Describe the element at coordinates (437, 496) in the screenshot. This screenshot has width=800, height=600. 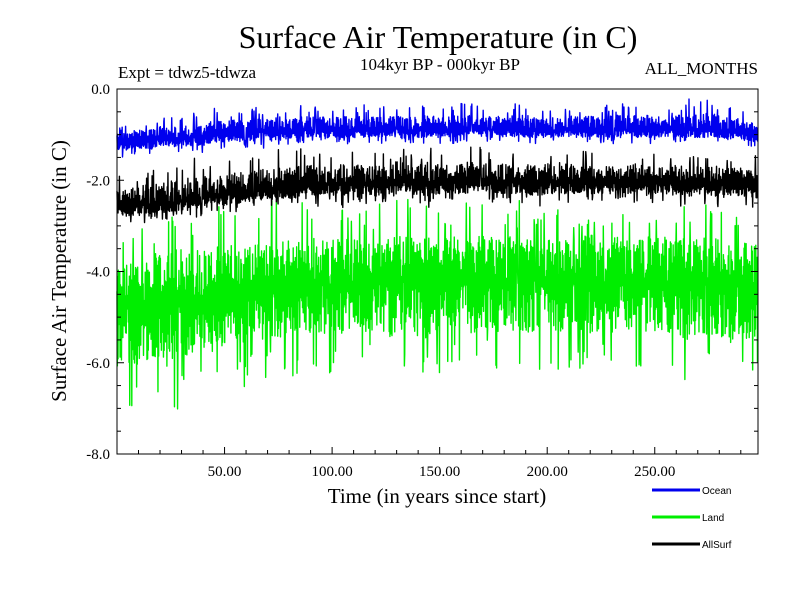
I see `x-axis-label: Time (in years since start)` at that location.